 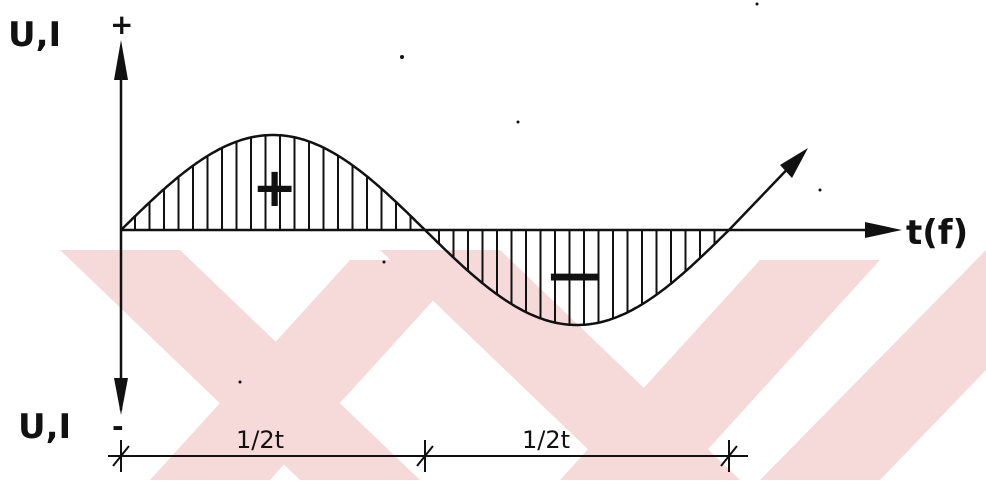 What do you see at coordinates (121, 396) in the screenshot?
I see `vertical-axis-arrow-down` at bounding box center [121, 396].